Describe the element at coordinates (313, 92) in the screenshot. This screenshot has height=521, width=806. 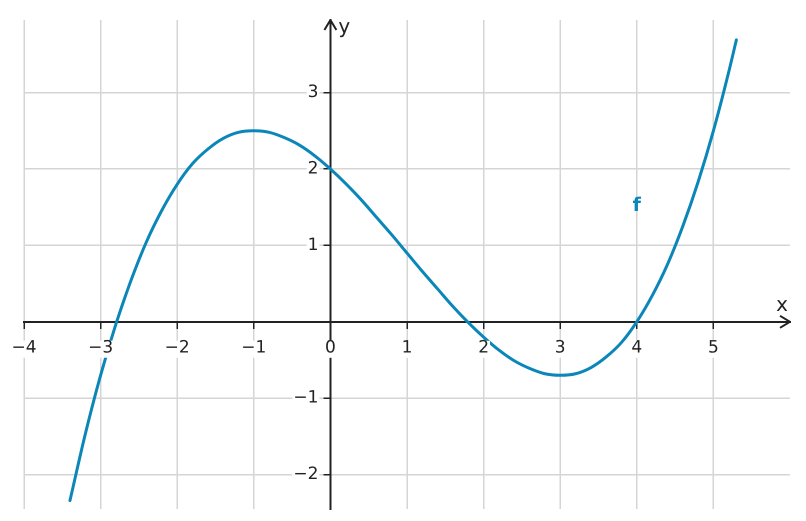
I see `y-tick-label: 3` at that location.